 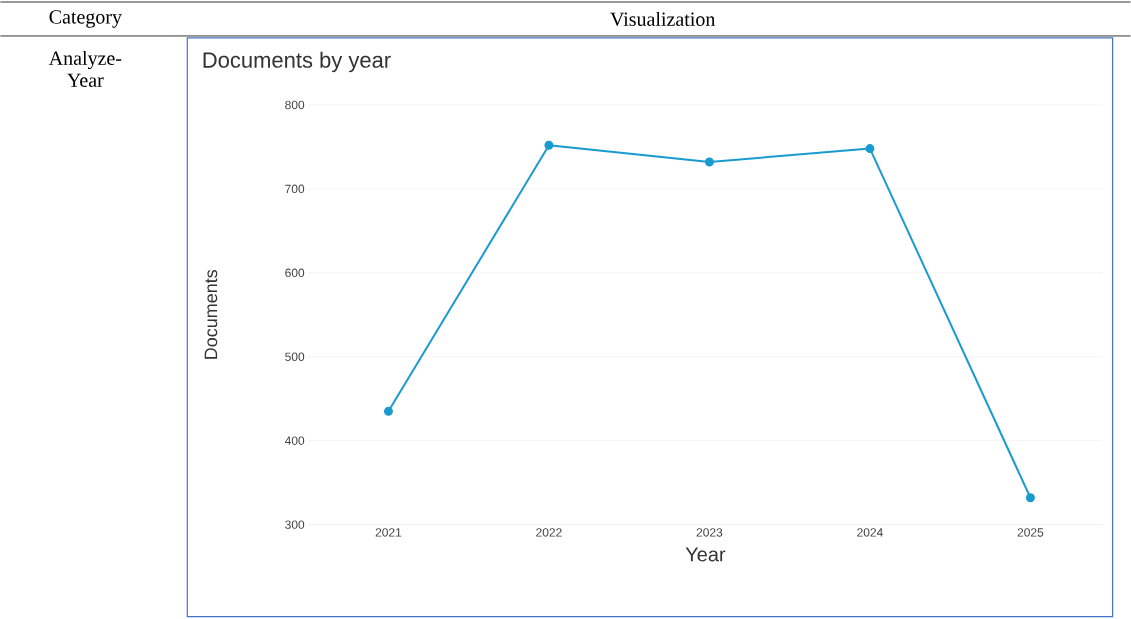 I want to click on chart-title: Documents by year, so click(x=297, y=62).